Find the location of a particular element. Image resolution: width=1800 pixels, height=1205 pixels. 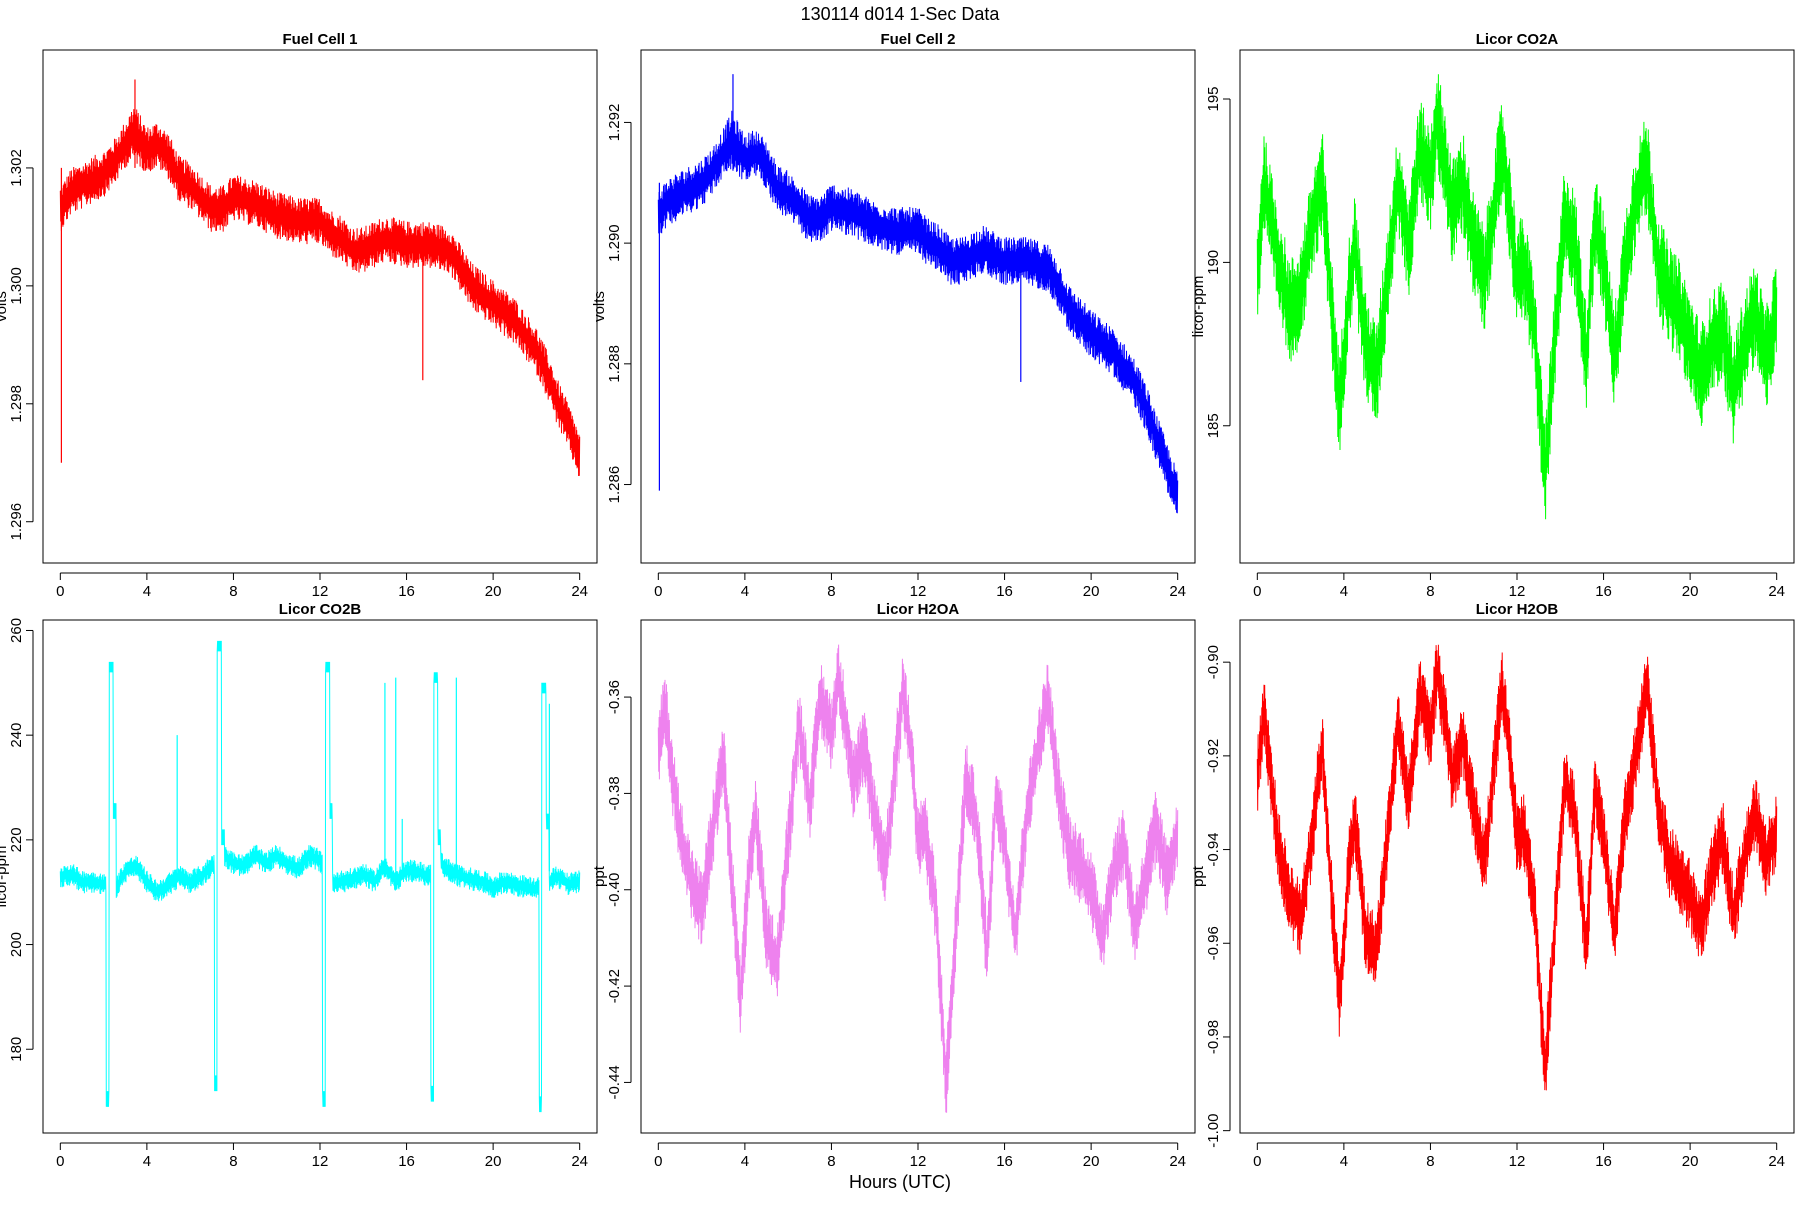

y-tick-label: -1.00 is located at coordinates (1213, 1131).